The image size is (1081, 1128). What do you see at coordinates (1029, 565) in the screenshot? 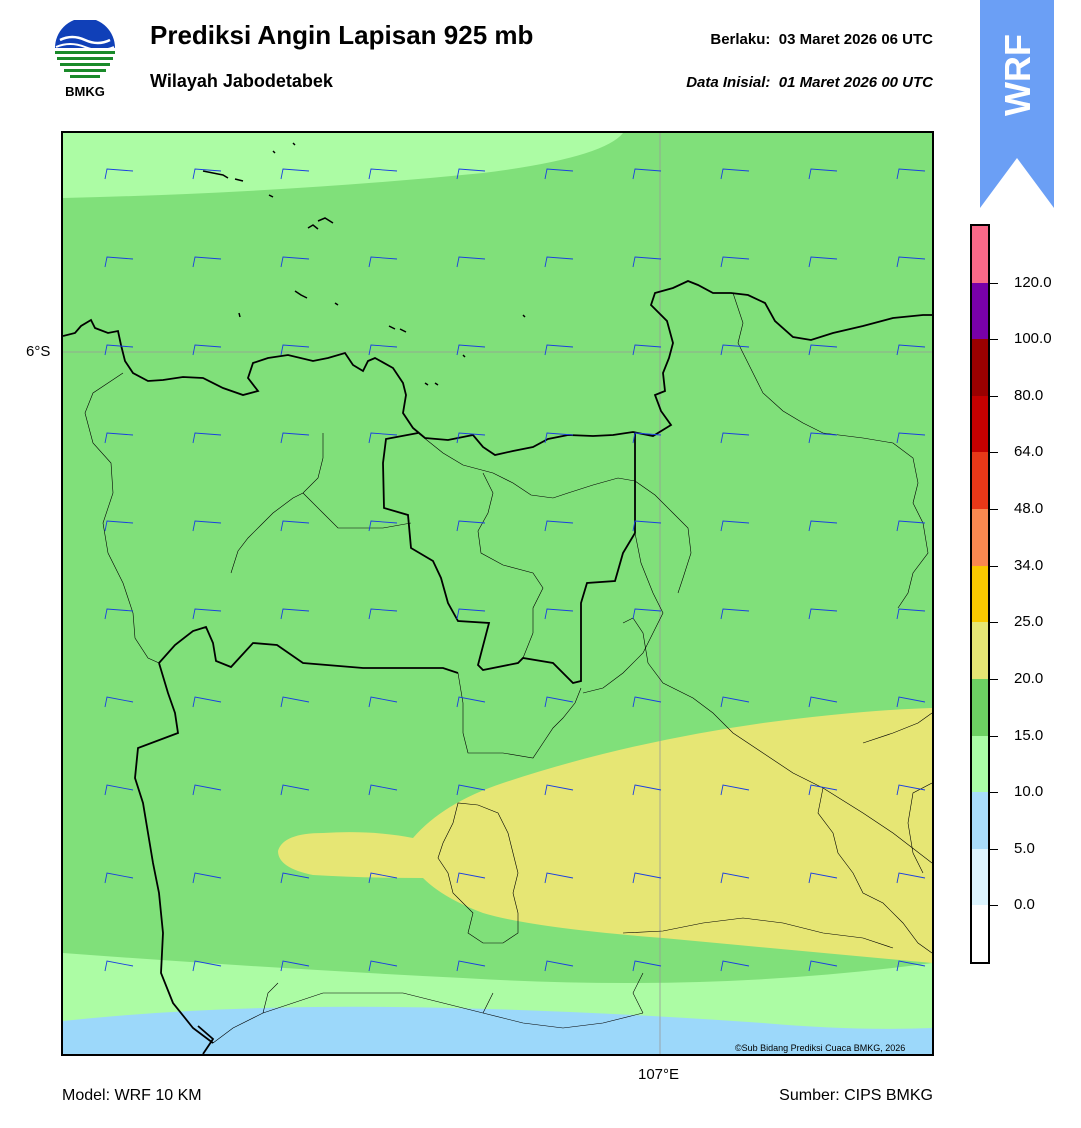
I see `colorbar-tick-label: 34.0` at bounding box center [1029, 565].